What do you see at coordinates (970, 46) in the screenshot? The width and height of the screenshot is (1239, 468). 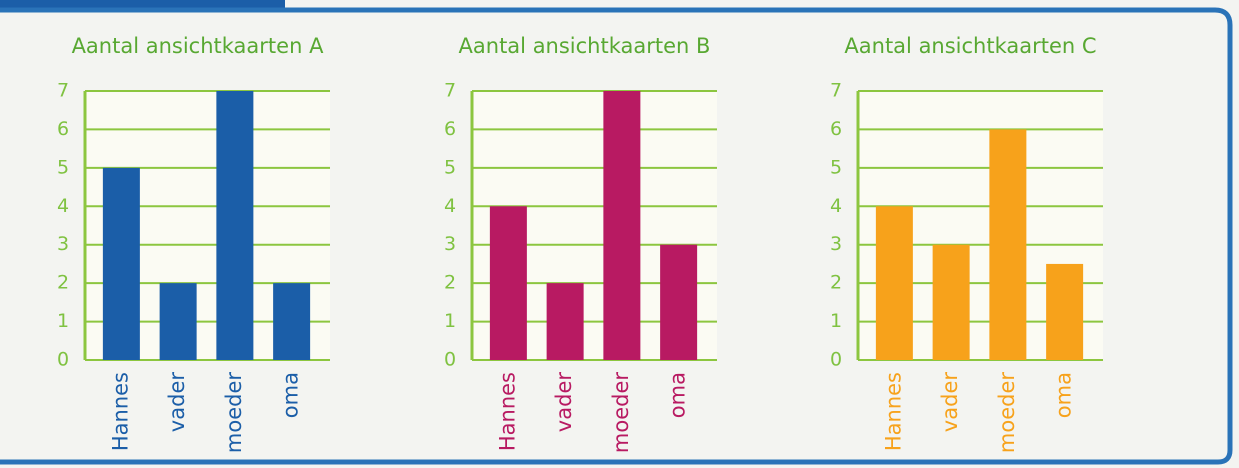 I see `chart-title: Aantal ansichtkaarten C` at bounding box center [970, 46].